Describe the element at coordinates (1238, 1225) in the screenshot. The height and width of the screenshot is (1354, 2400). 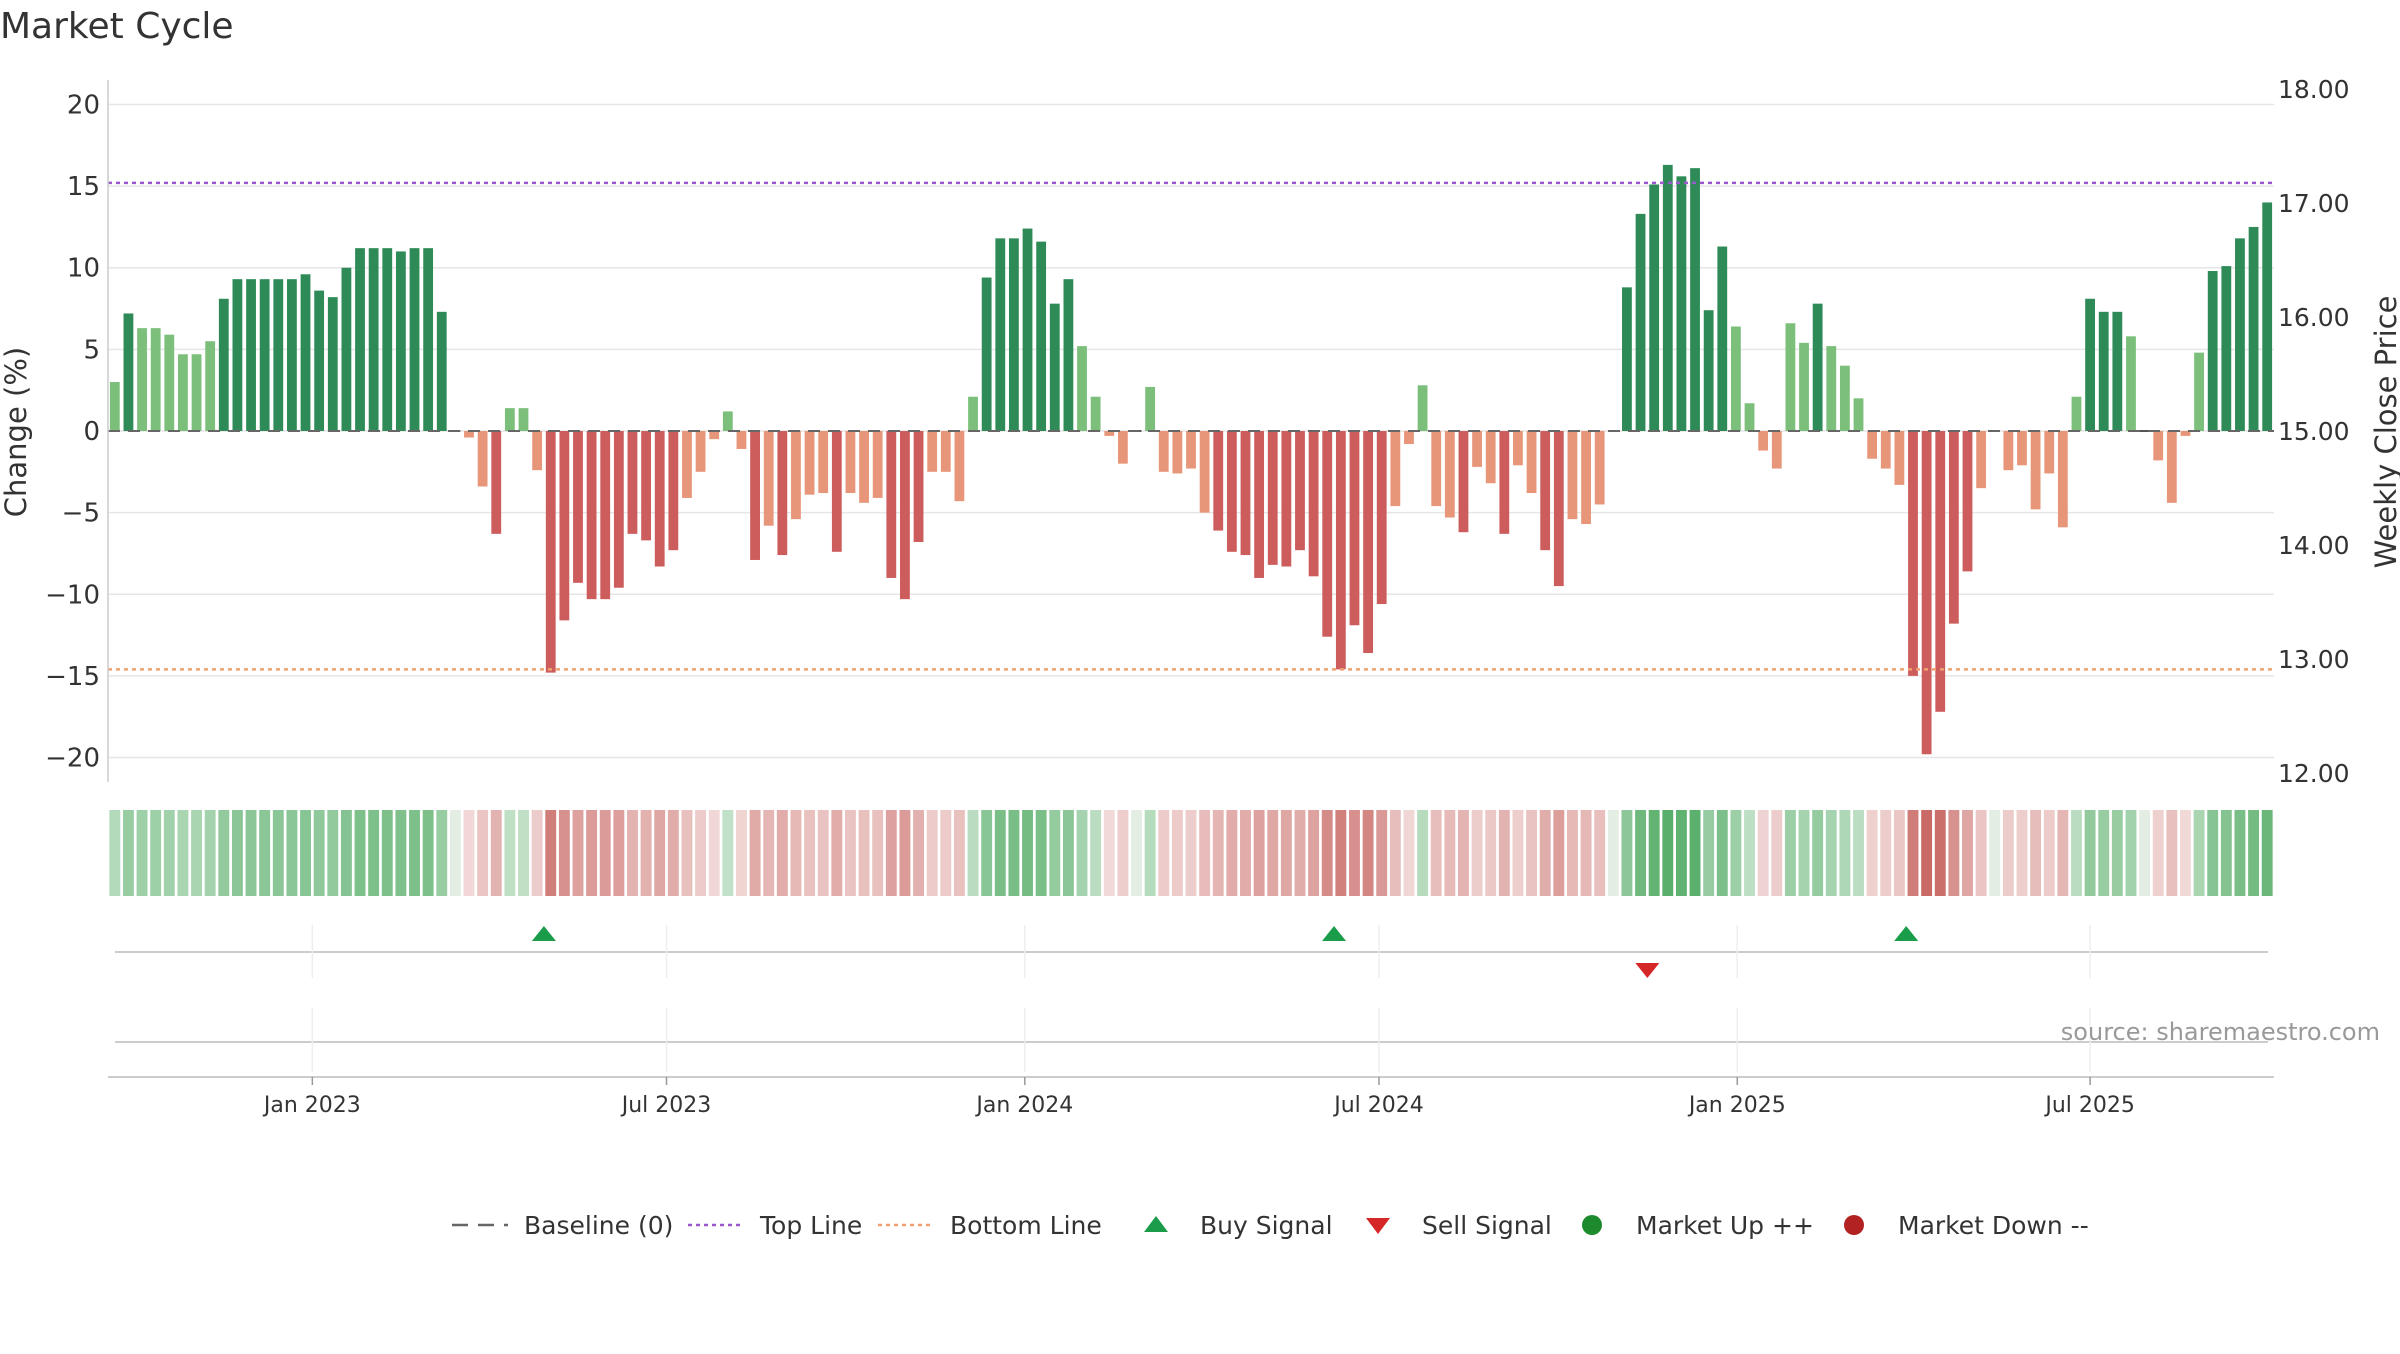
I see `legend-item: Buy Signal` at that location.